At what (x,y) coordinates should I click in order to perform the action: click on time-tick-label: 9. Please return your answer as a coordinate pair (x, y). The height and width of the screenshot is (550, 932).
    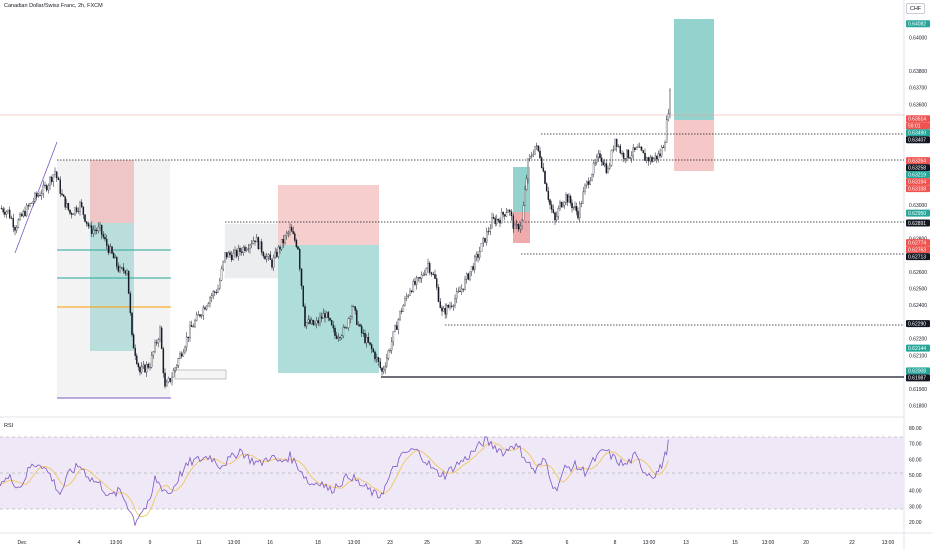
    Looking at the image, I should click on (150, 543).